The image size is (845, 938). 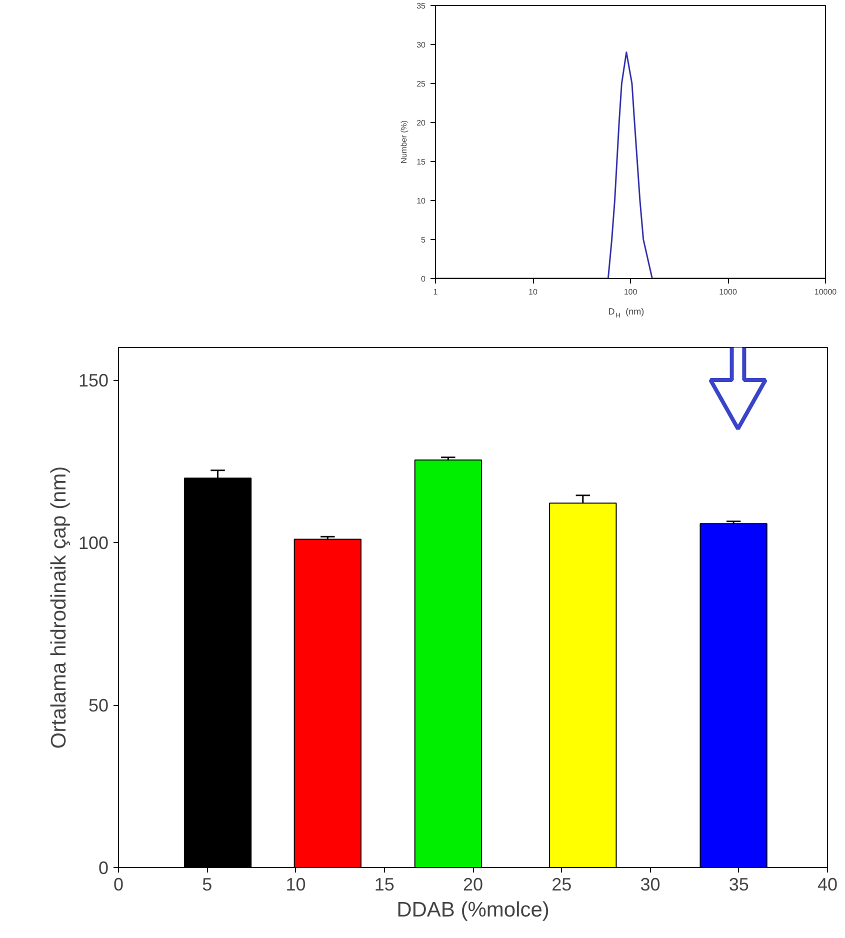 What do you see at coordinates (650, 884) in the screenshot?
I see `x-tick-label: 30` at bounding box center [650, 884].